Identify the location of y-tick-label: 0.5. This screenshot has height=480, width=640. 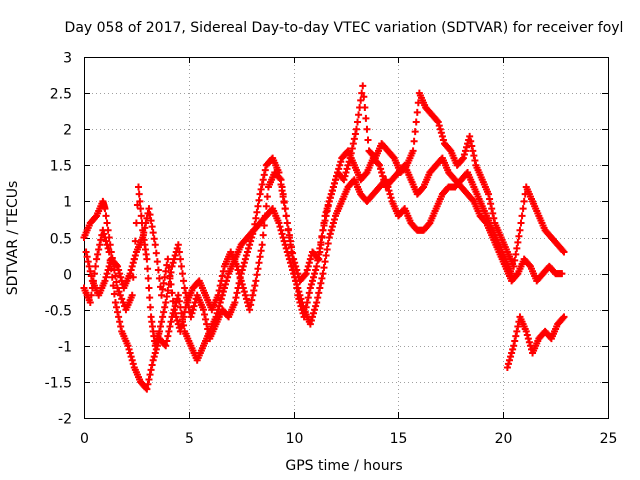
(61, 240).